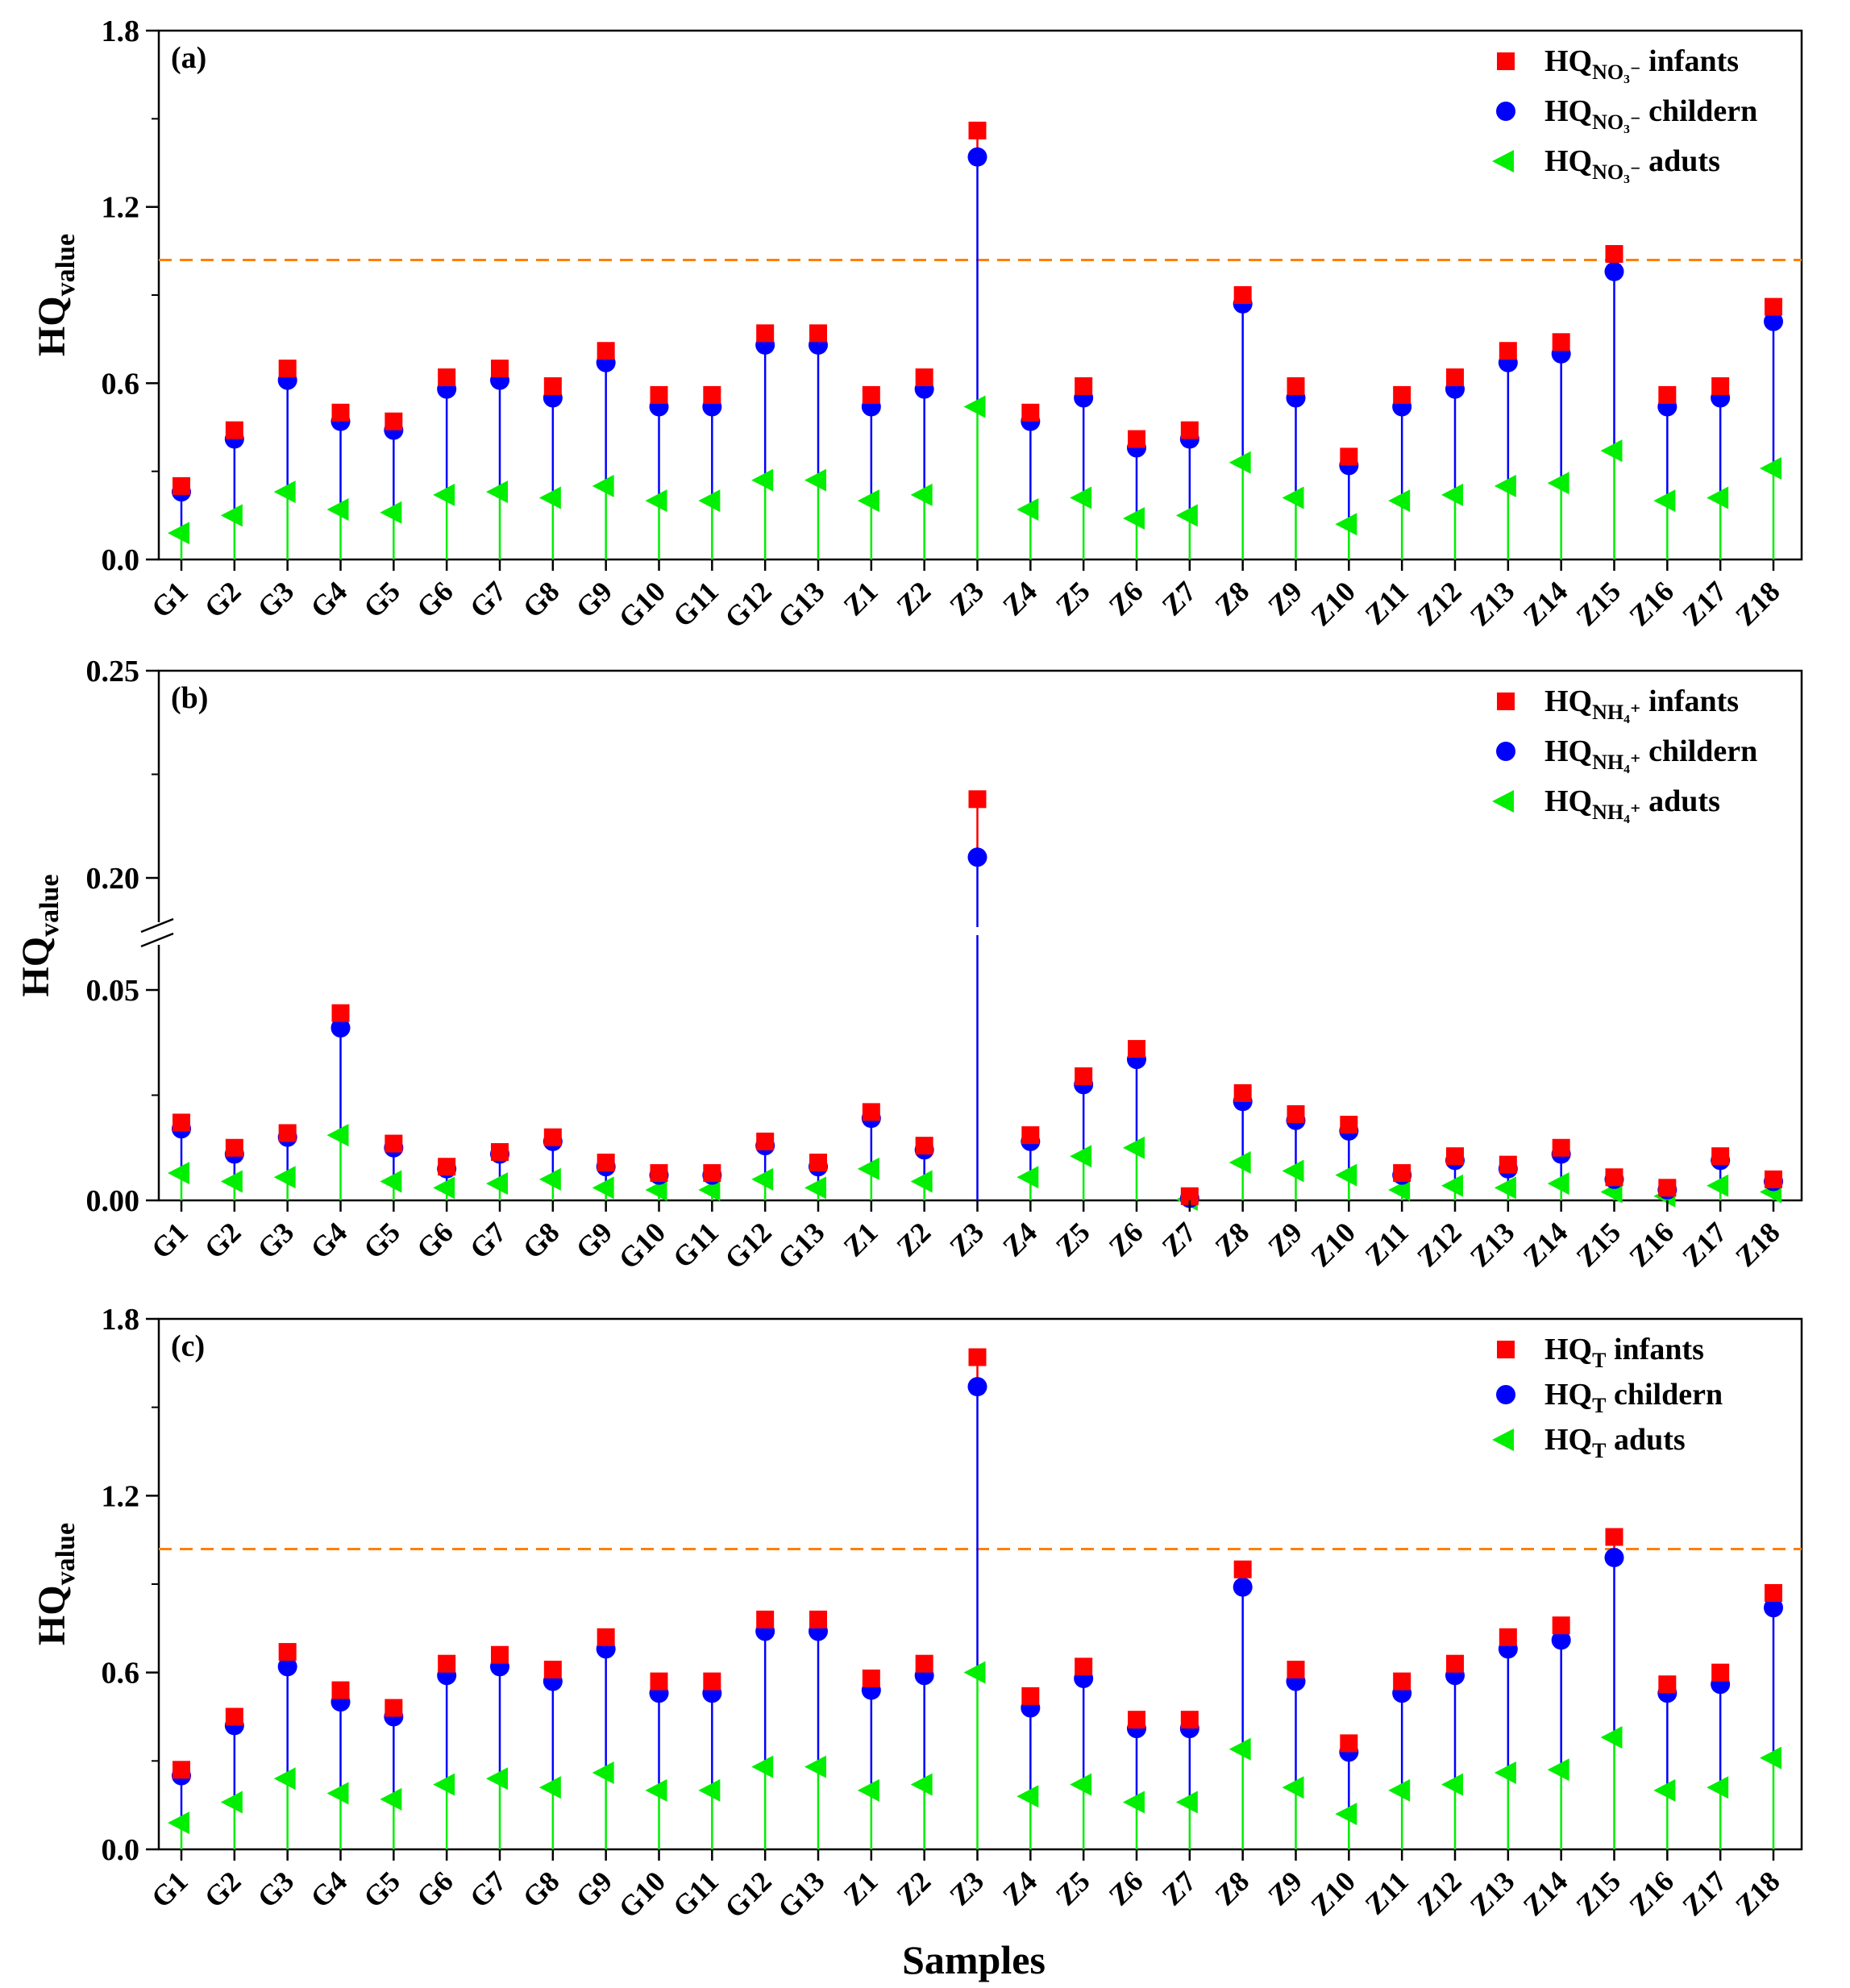 Image resolution: width=1850 pixels, height=1988 pixels. Describe the element at coordinates (1231, 1239) in the screenshot. I see `x-tick-label: Z8` at that location.